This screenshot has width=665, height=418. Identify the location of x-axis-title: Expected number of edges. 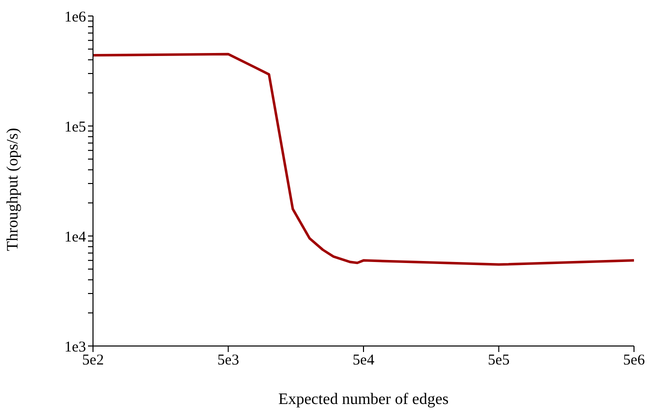
(363, 399).